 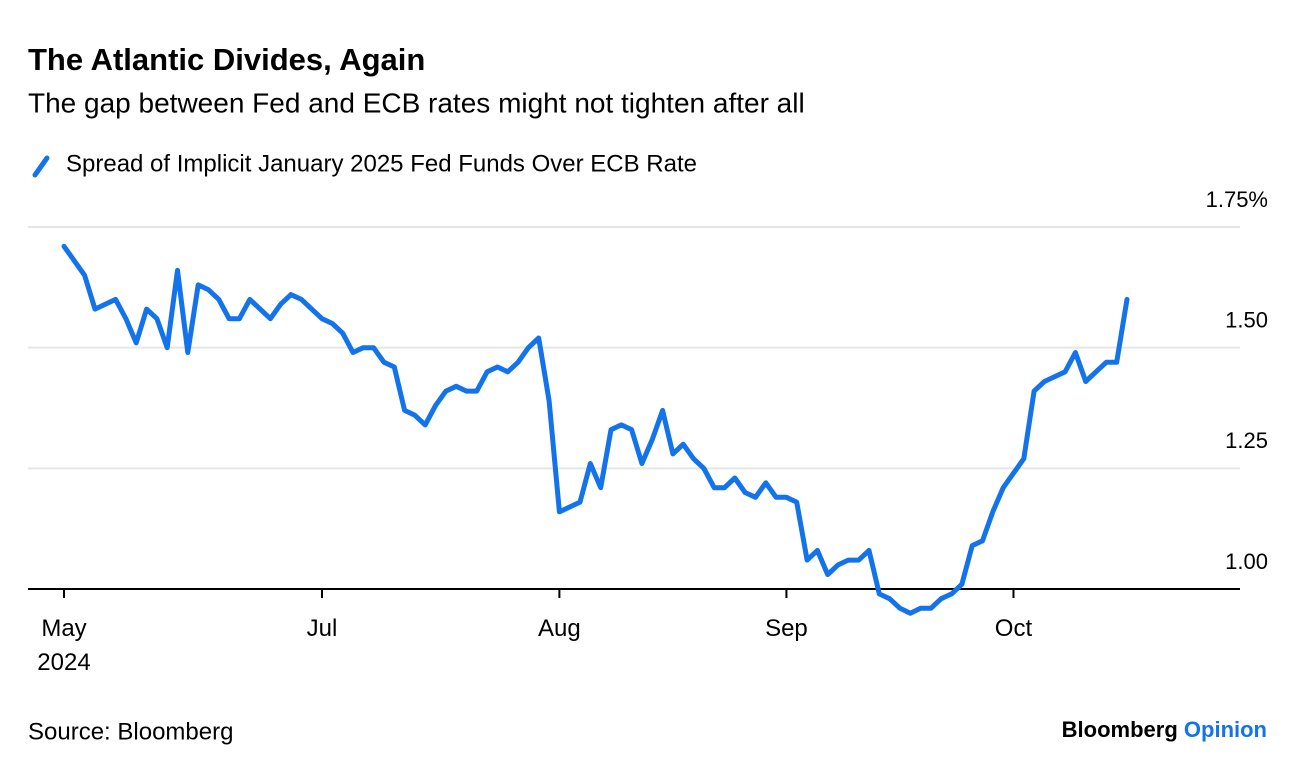 I want to click on source: Source: Bloomberg, so click(x=130, y=731).